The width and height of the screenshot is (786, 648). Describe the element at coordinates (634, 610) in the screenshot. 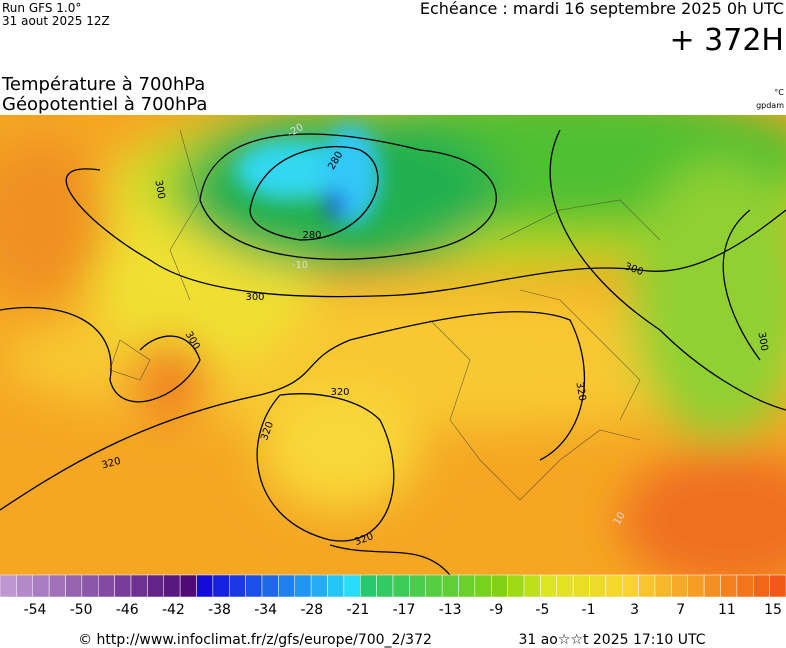

I see `colorbar-label: 3` at that location.